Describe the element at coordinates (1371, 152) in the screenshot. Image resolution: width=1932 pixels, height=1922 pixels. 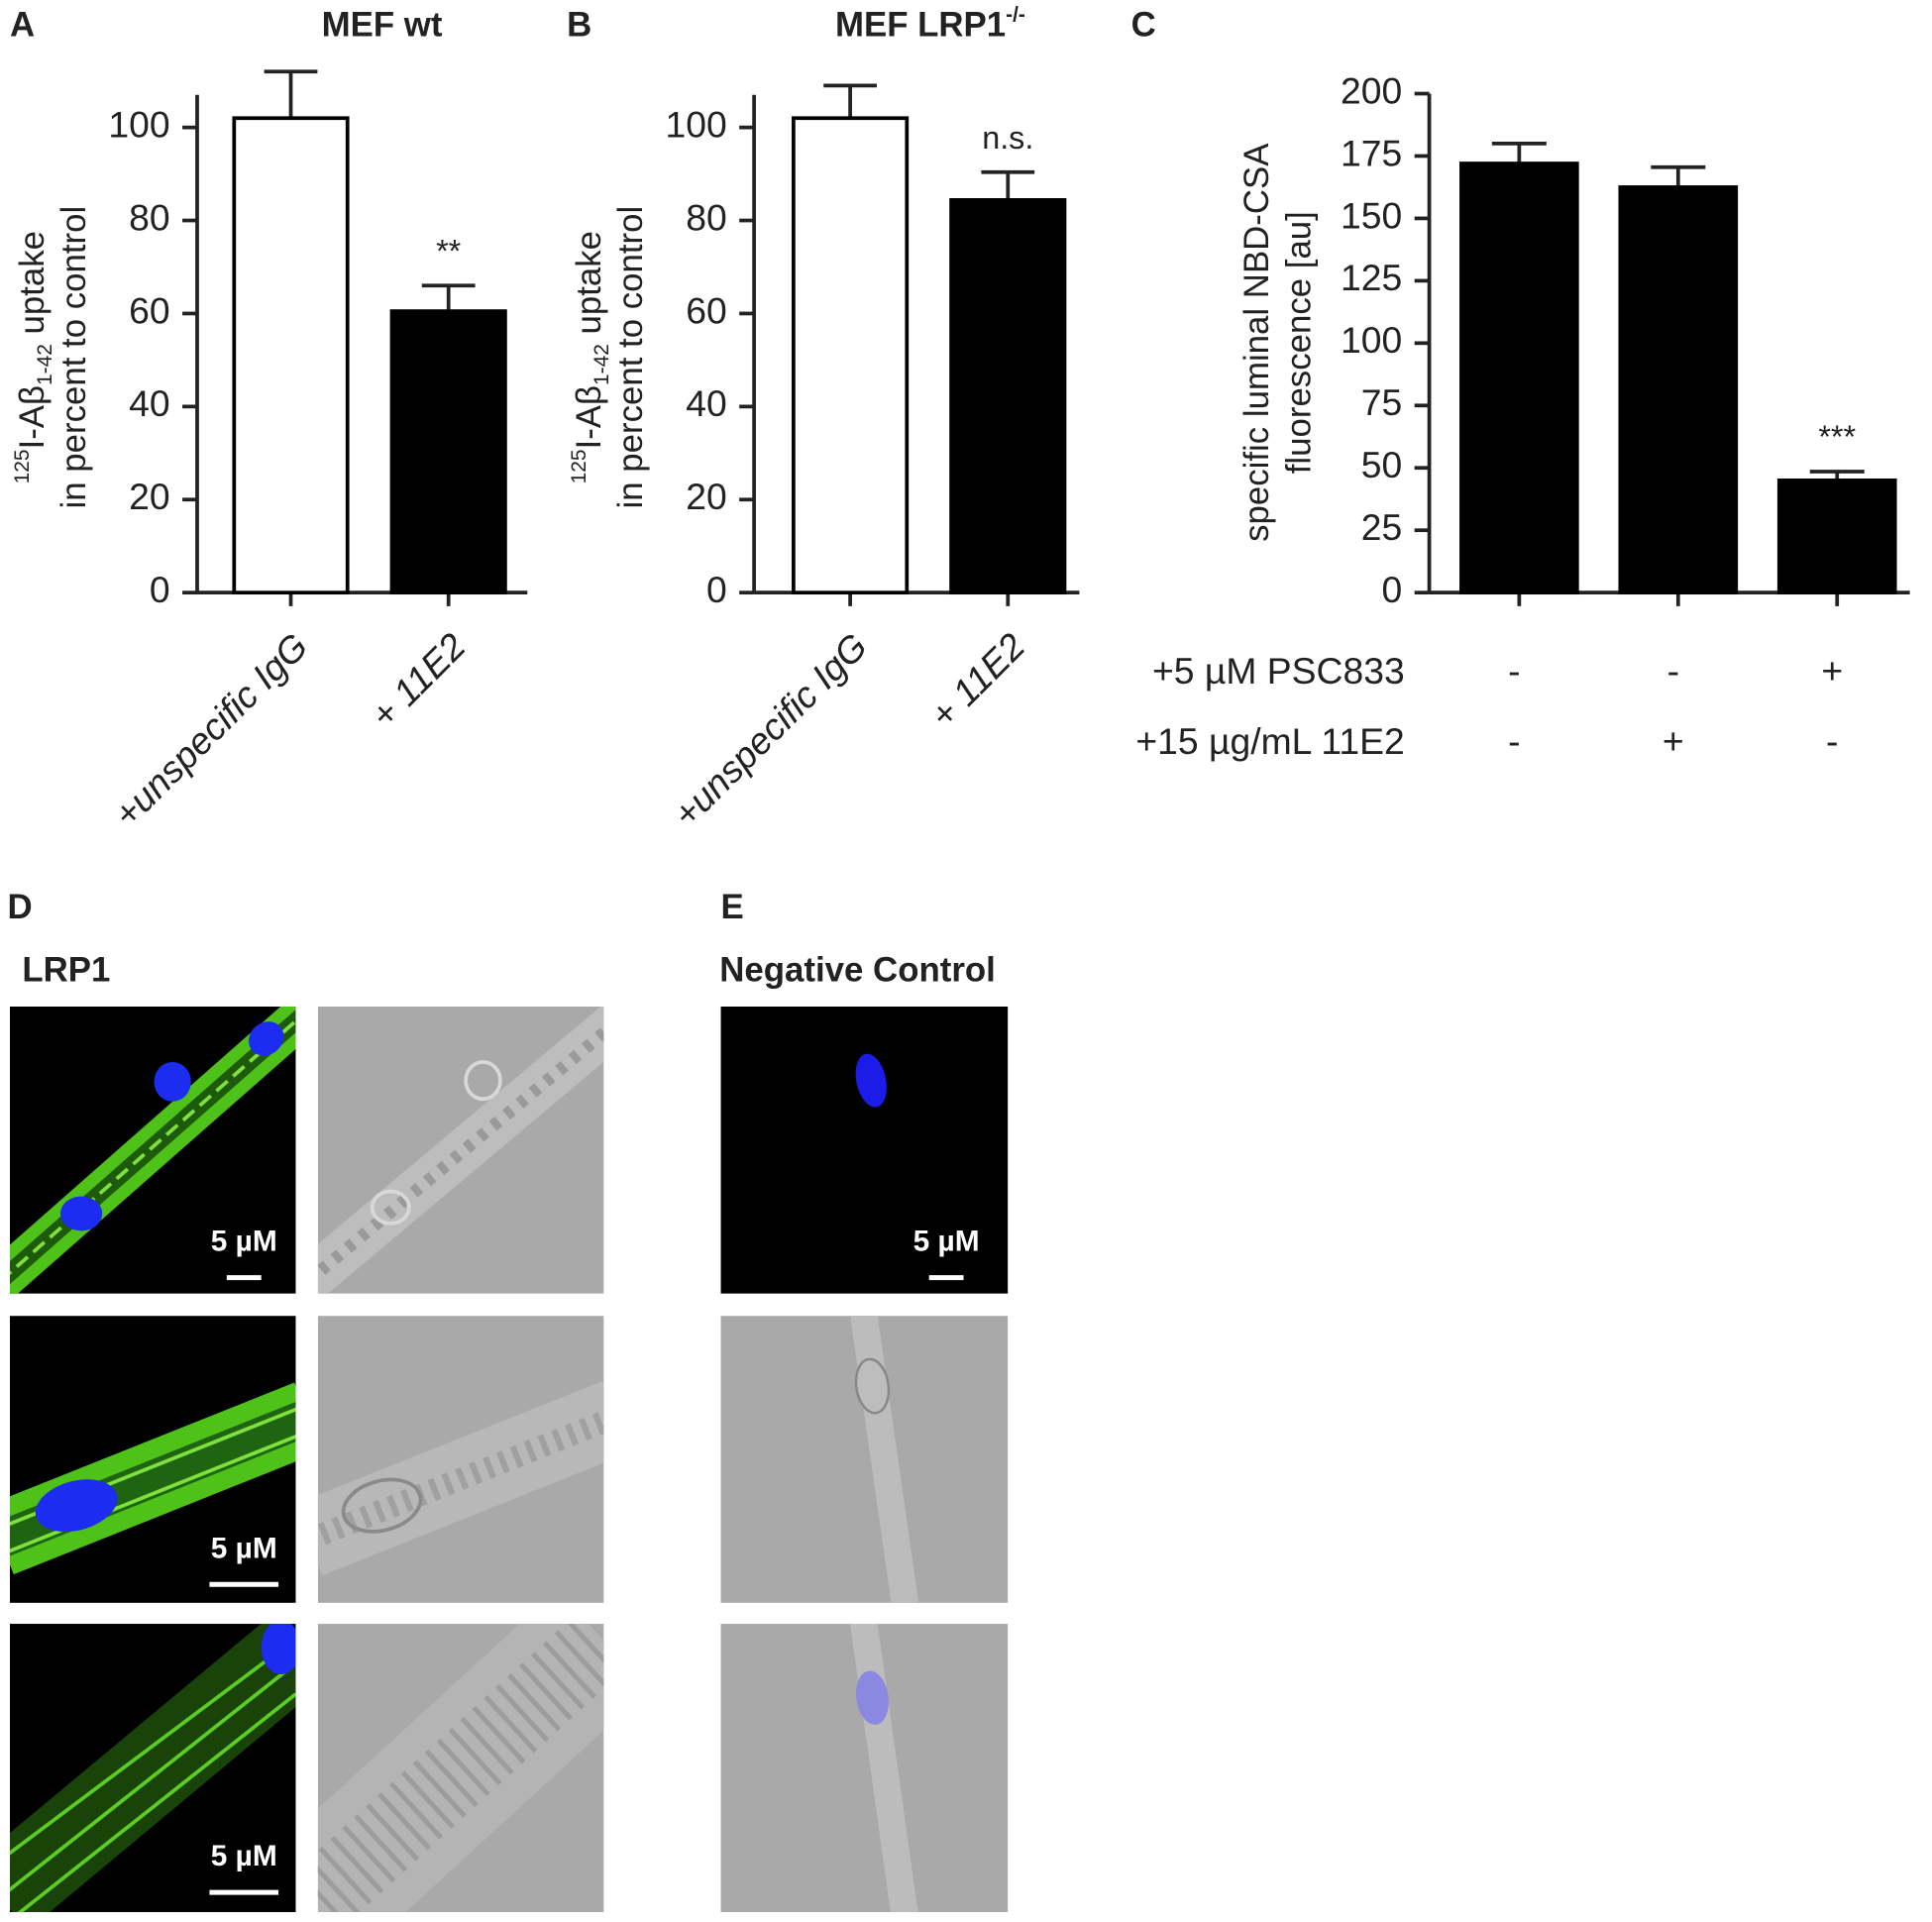
I see `y-tick-label: 175` at that location.